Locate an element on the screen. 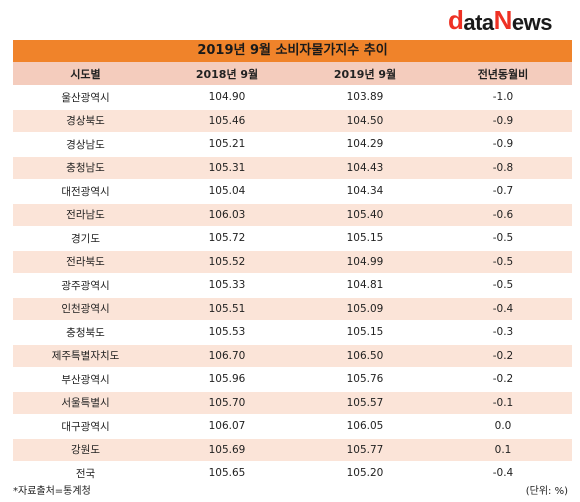 This screenshot has width=580, height=502. cell-2019: 105.09 is located at coordinates (365, 309).